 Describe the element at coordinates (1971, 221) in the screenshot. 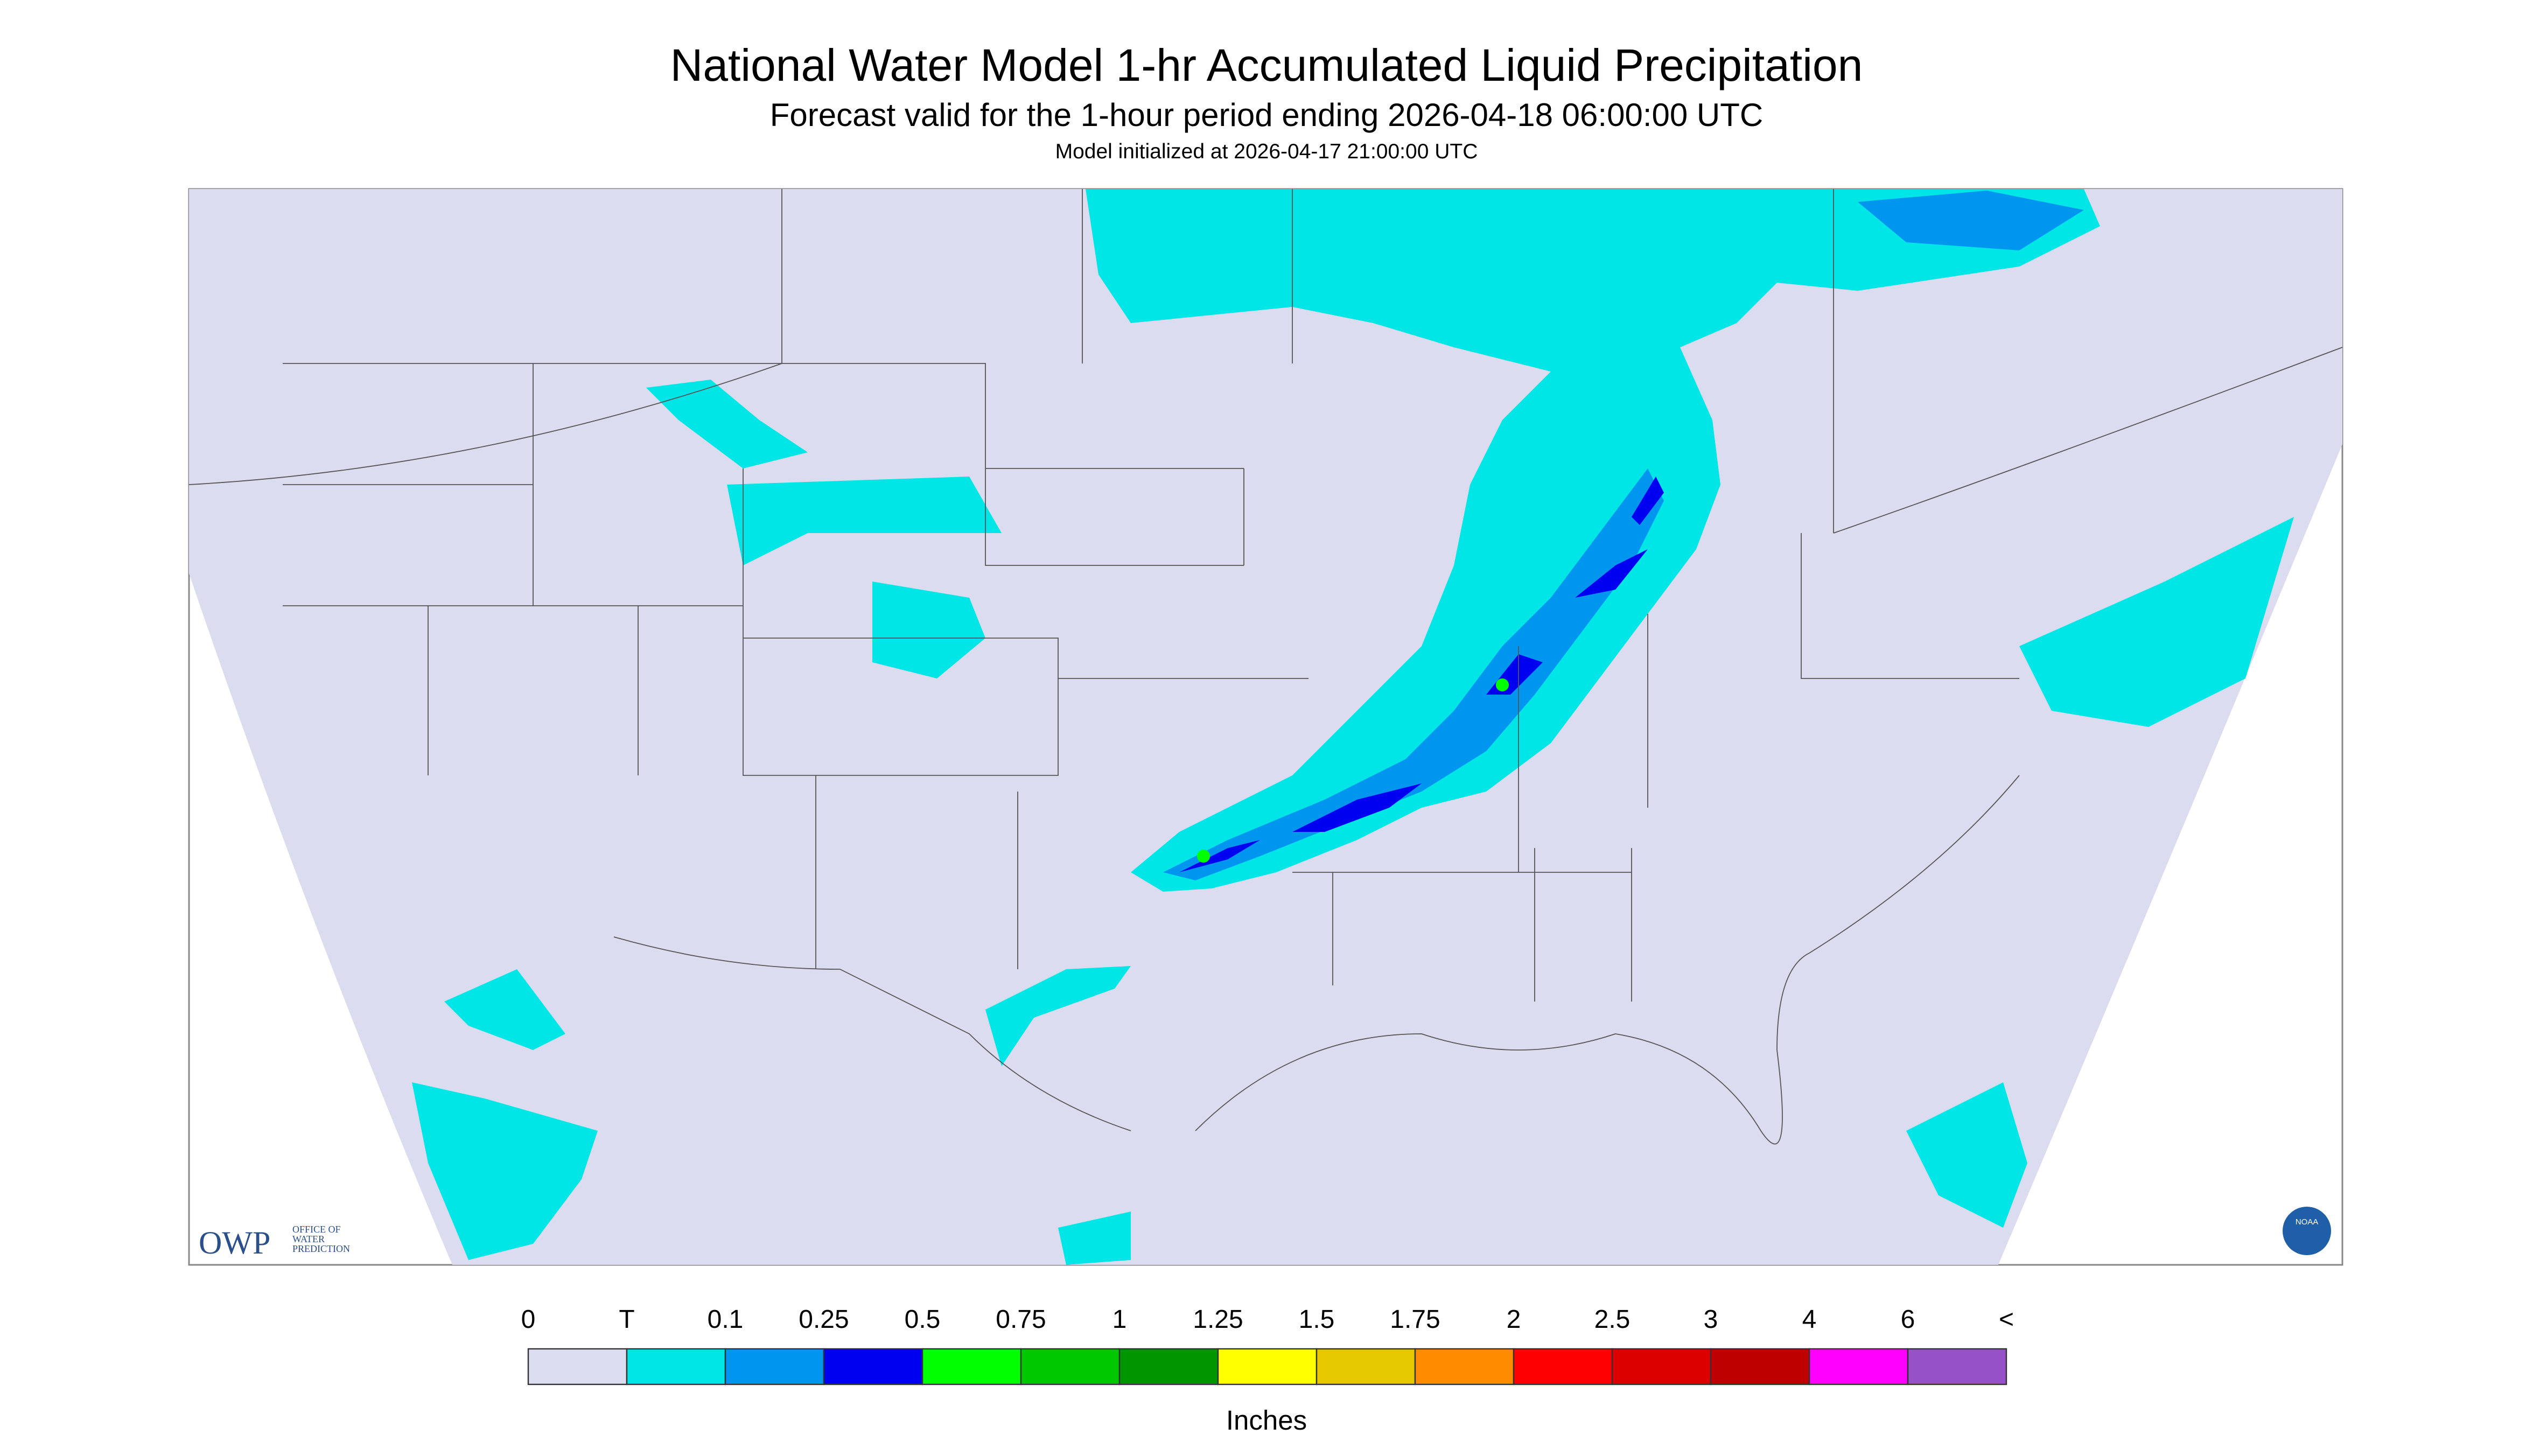

I see `precip-light` at that location.